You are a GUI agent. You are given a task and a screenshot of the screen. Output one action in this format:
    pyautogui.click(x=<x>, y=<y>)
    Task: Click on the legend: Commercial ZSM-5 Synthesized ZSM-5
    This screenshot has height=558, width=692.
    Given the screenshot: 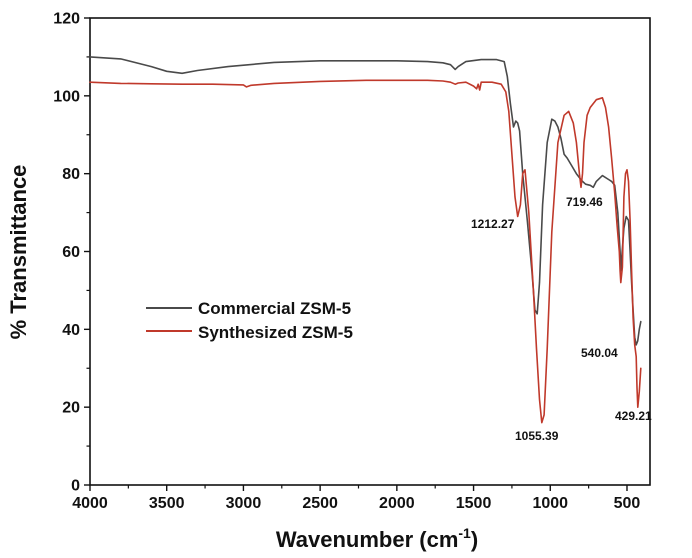 What is the action you would take?
    pyautogui.click(x=249, y=320)
    